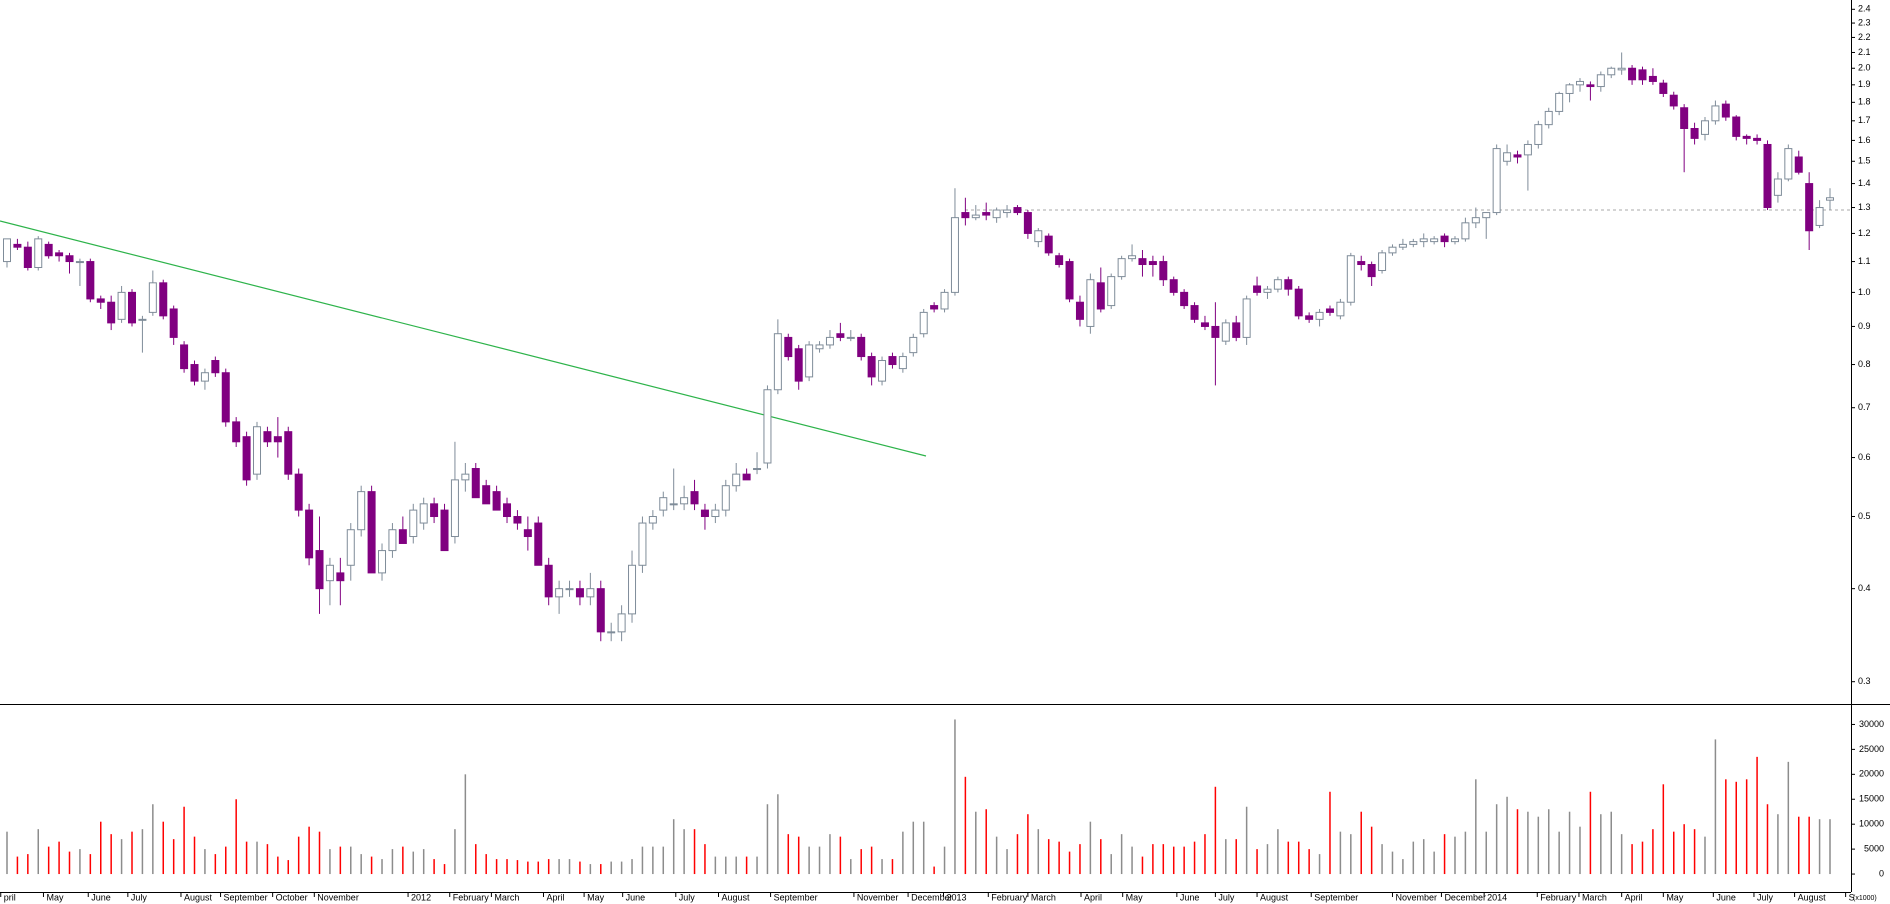 The height and width of the screenshot is (904, 1890). What do you see at coordinates (338, 897) in the screenshot?
I see `x-tick-label: November` at bounding box center [338, 897].